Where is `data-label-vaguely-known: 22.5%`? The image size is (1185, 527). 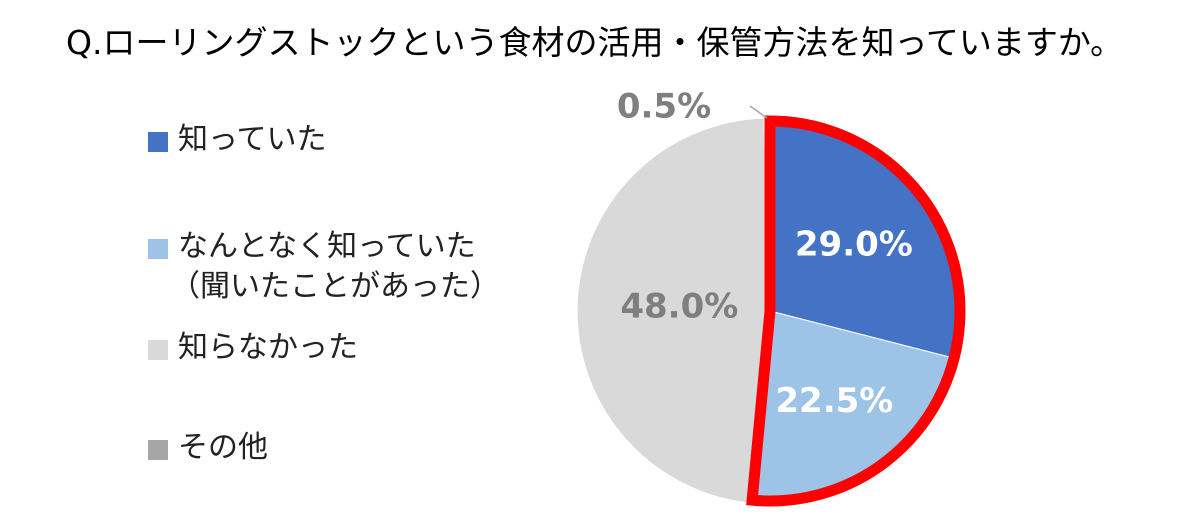
data-label-vaguely-known: 22.5% is located at coordinates (834, 401).